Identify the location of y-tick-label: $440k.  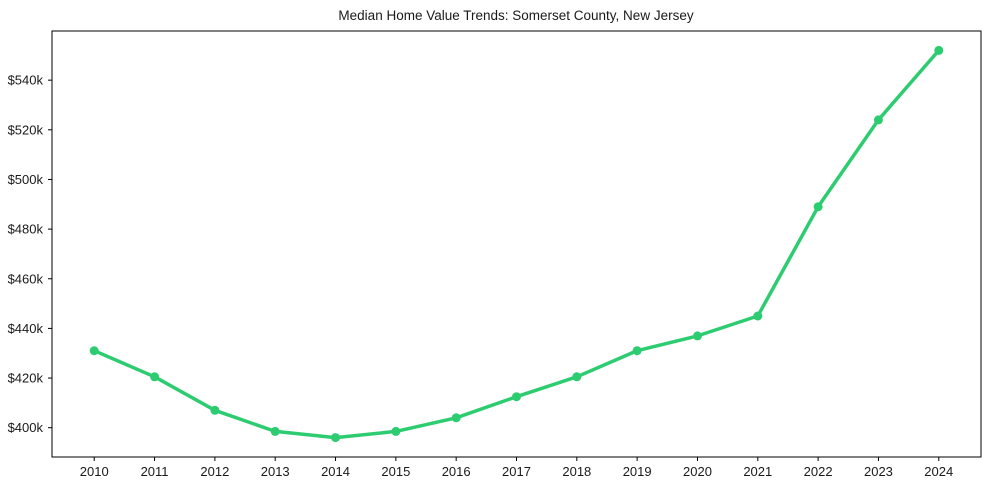
(26, 328).